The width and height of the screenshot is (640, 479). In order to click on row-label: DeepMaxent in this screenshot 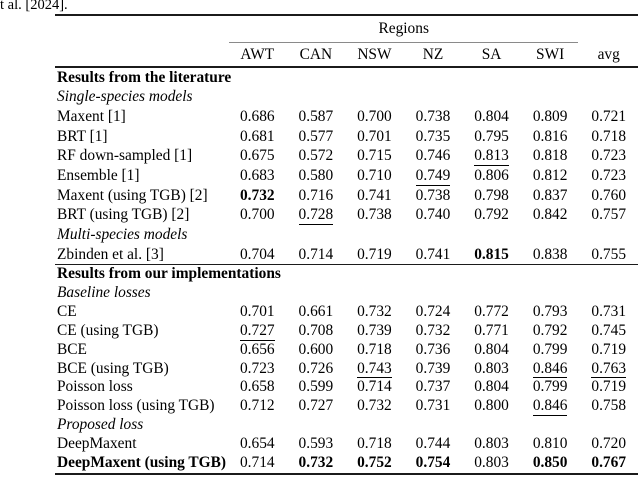, I will do `click(97, 443)`.